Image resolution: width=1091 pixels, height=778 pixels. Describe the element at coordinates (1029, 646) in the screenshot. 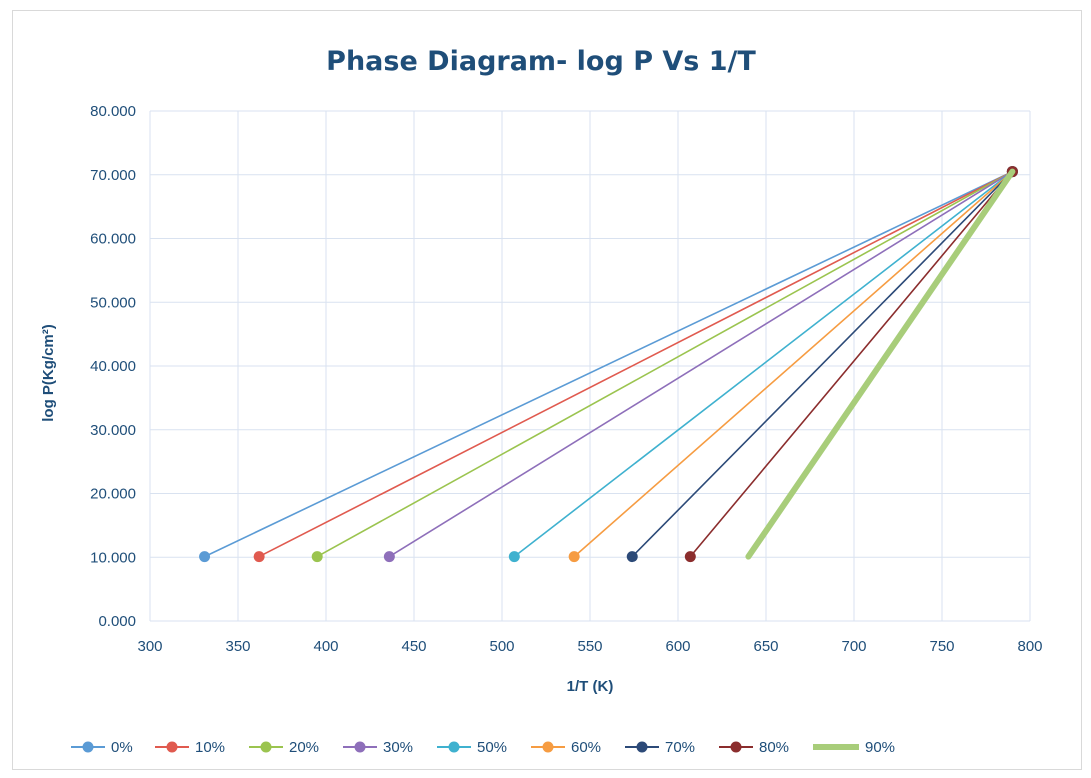

I see `x-tick-label: 800` at that location.